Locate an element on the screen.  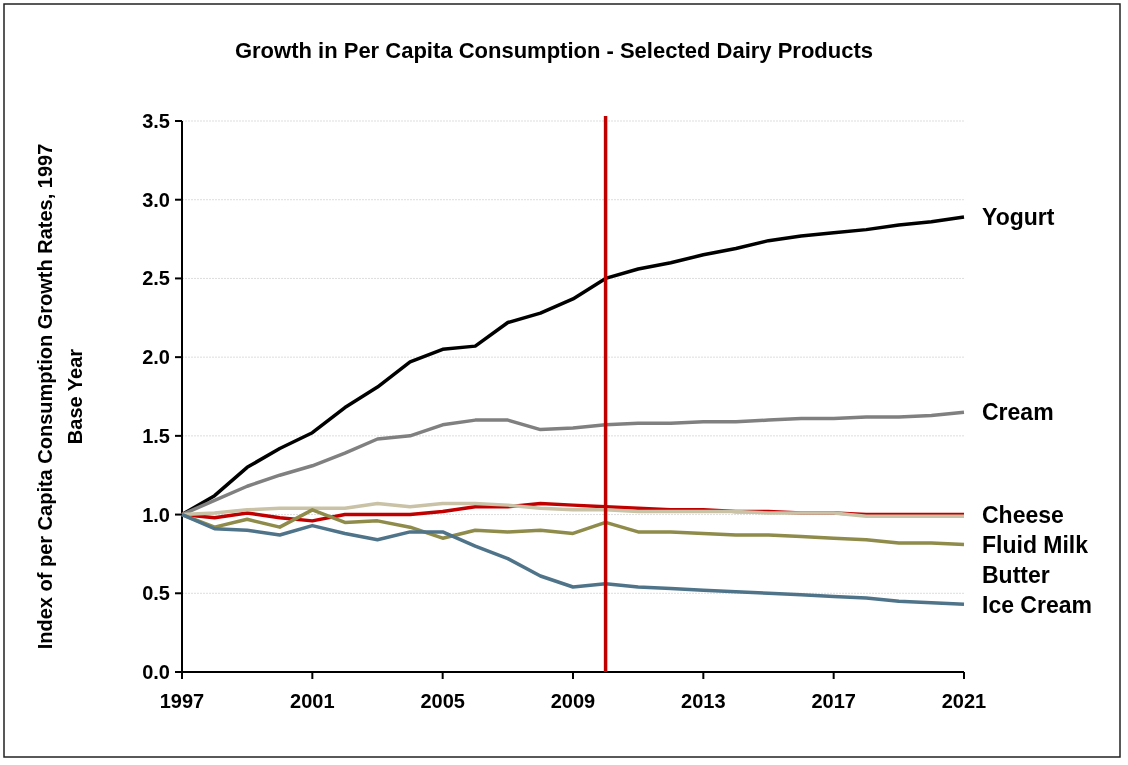
x-tick-label: 2021 is located at coordinates (964, 701).